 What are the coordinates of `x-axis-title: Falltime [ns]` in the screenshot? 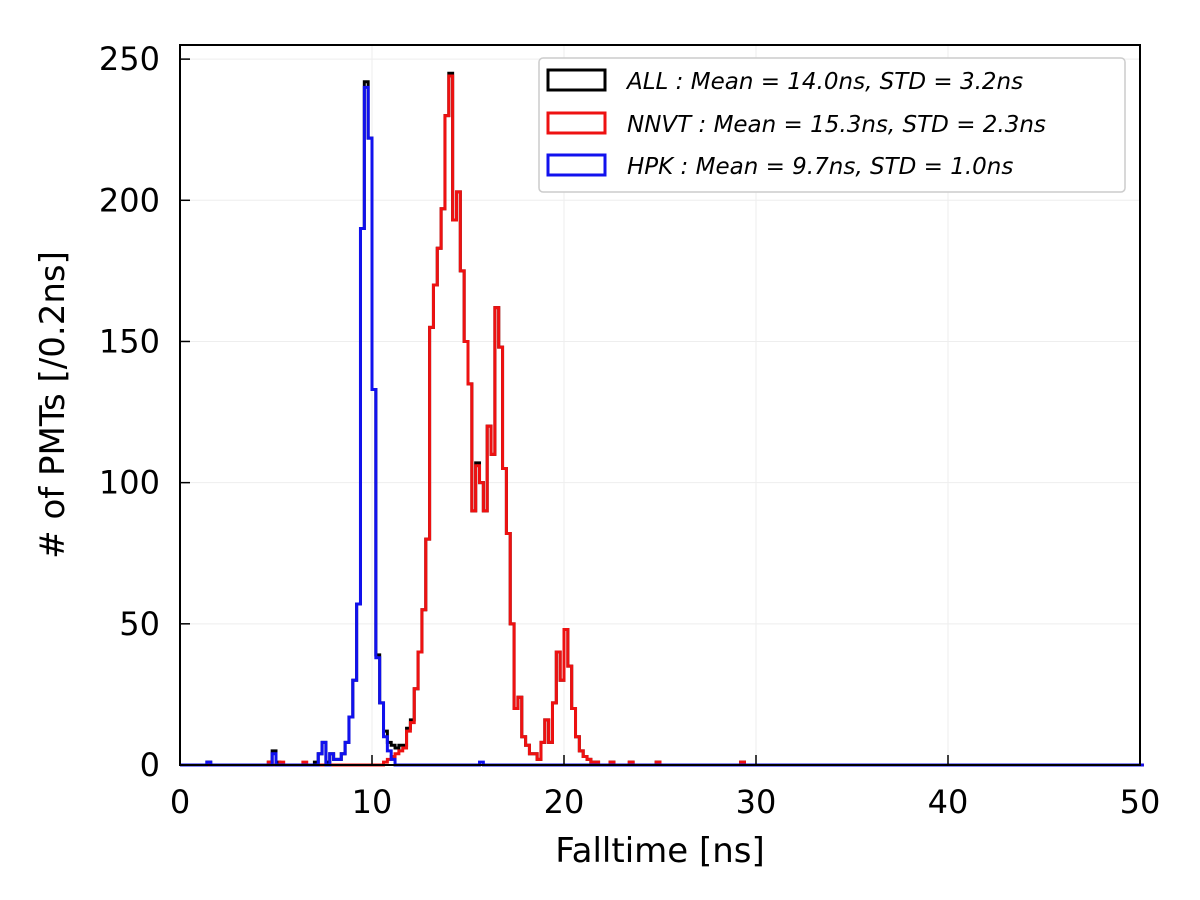 It's located at (660, 851).